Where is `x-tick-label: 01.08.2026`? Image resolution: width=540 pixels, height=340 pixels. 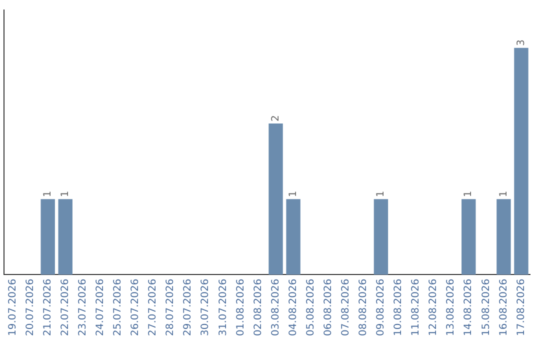 x-tick-label: 01.08.2026 is located at coordinates (240, 307).